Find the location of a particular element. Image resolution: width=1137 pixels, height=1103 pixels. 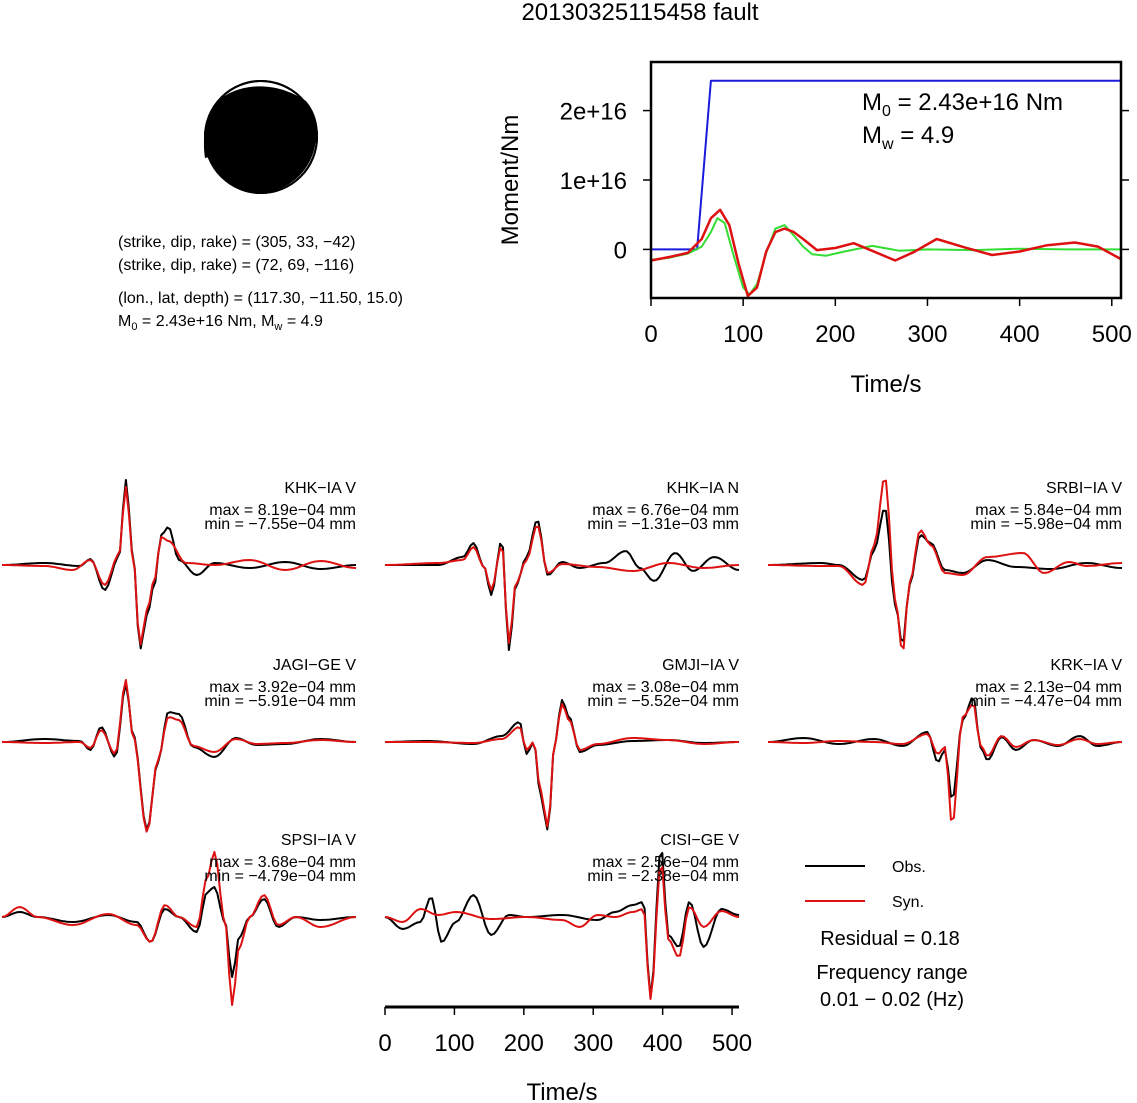

moment-xtick-label: 200 is located at coordinates (835, 334).